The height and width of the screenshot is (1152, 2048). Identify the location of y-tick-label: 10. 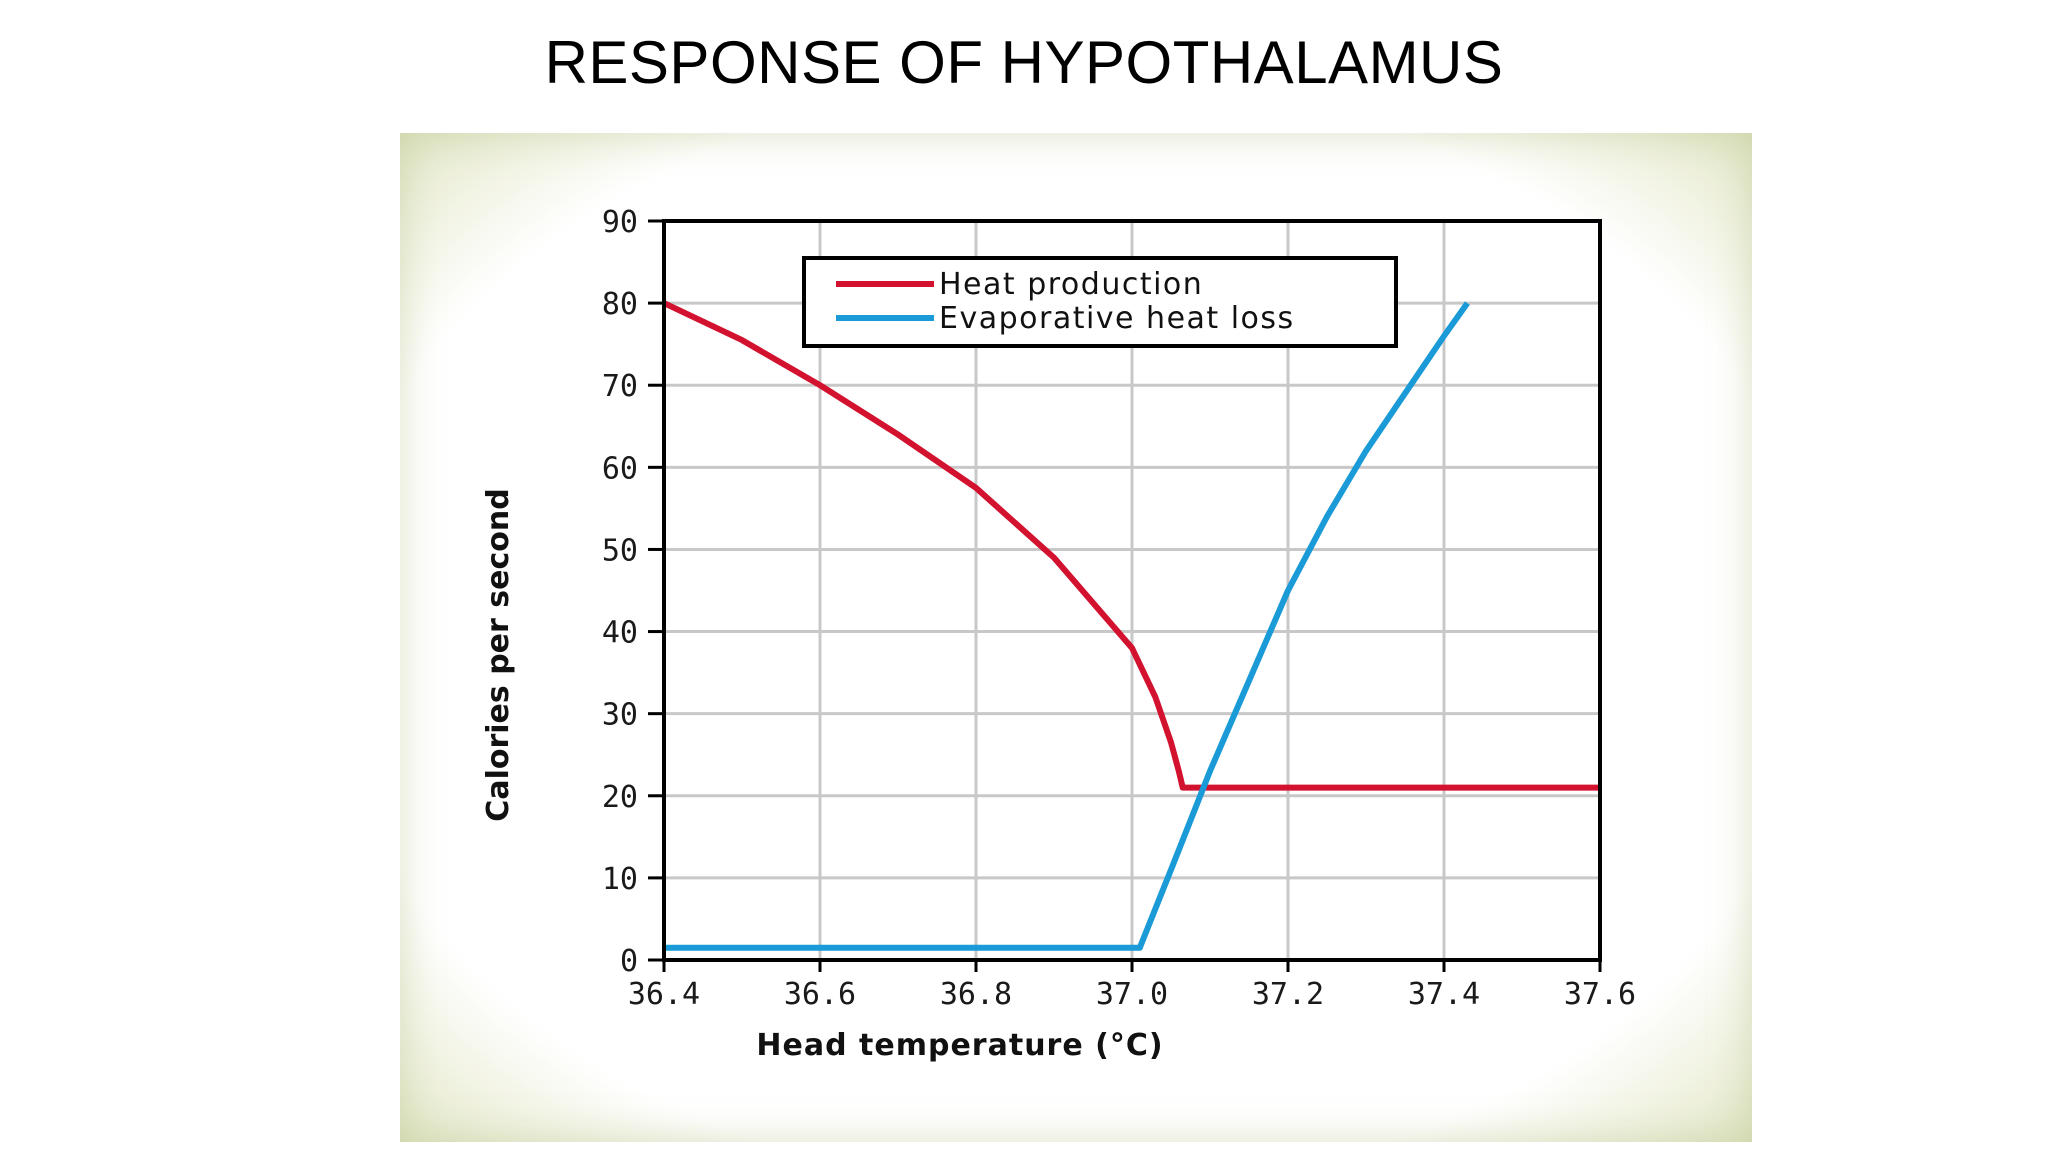
(620, 879).